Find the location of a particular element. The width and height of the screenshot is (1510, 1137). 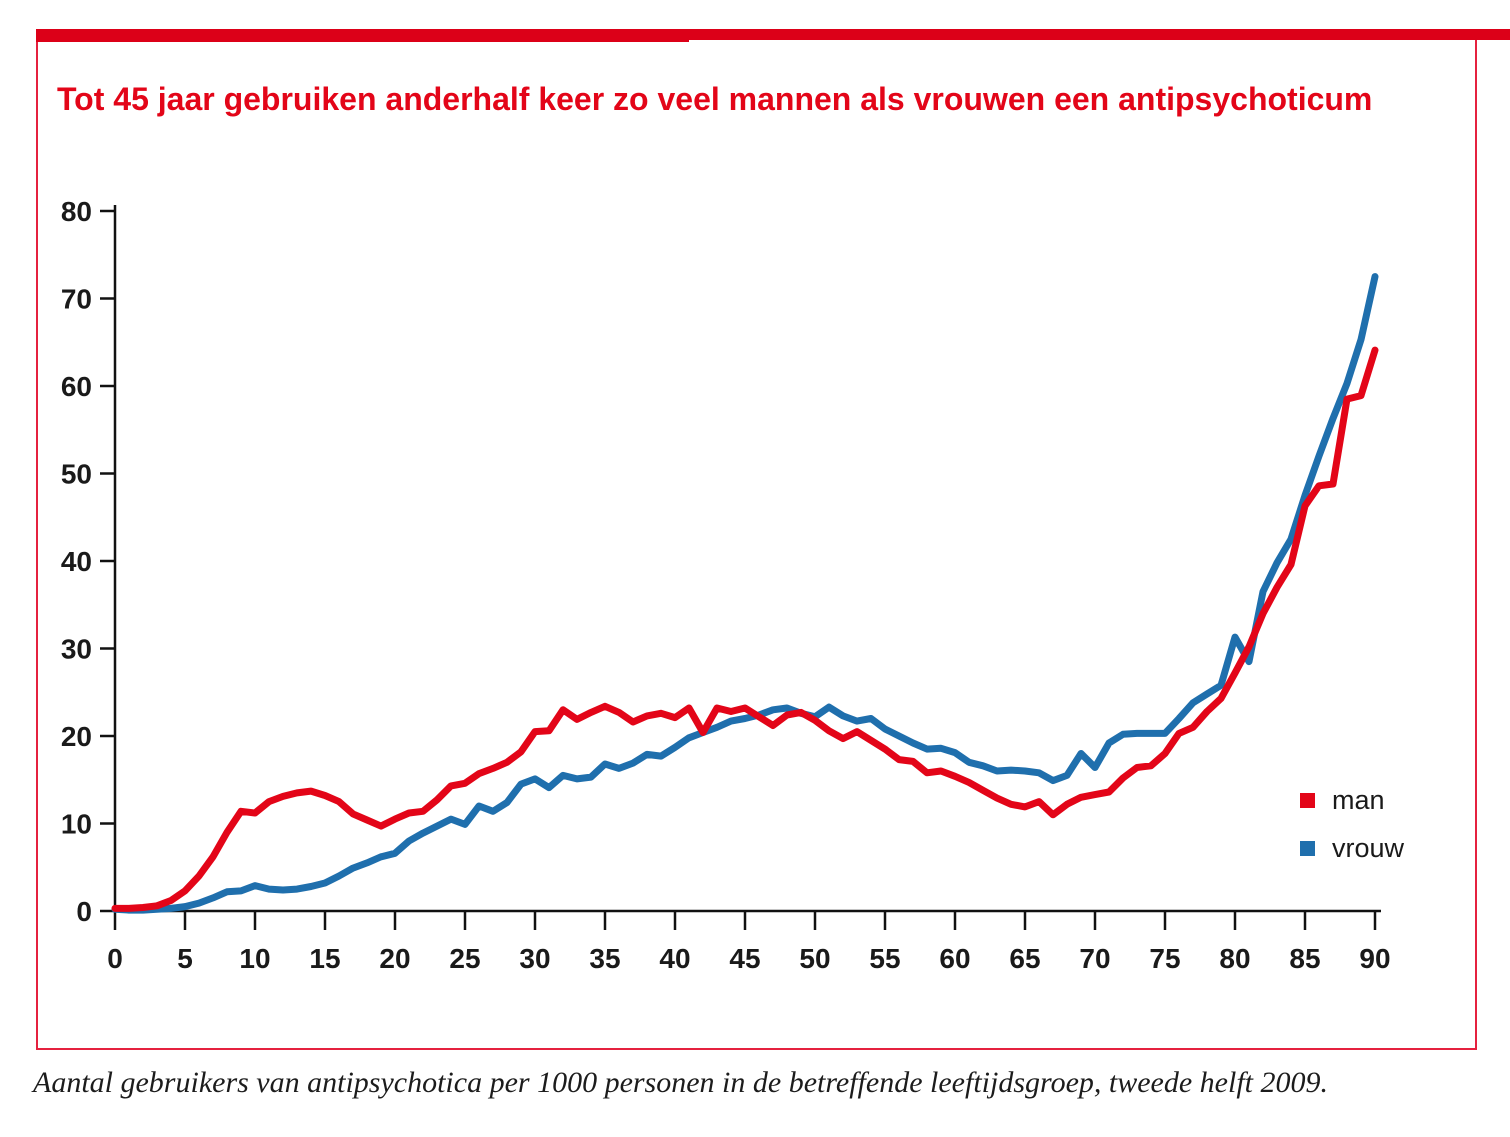

legend-label: man is located at coordinates (1358, 800).